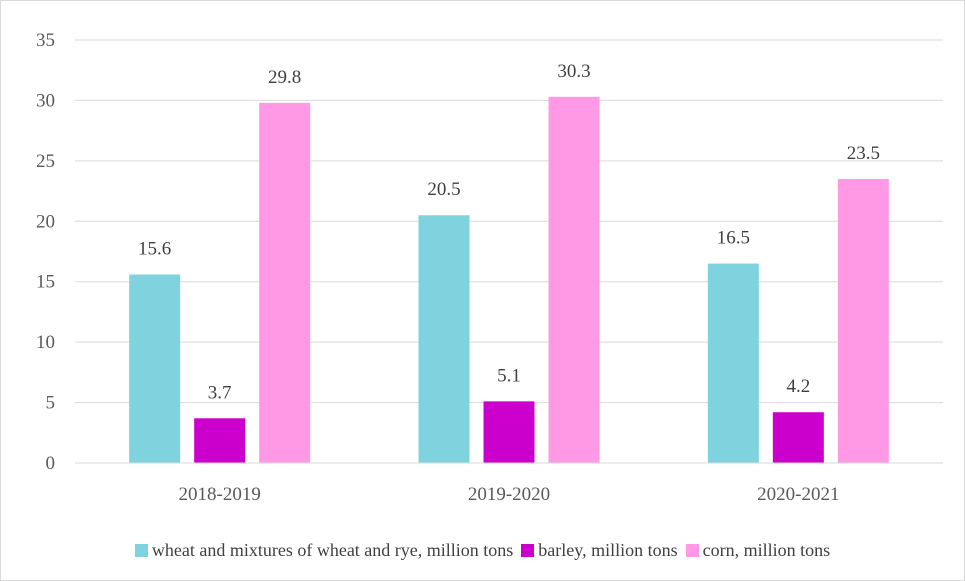  Describe the element at coordinates (798, 386) in the screenshot. I see `data-label: 4.2` at that location.